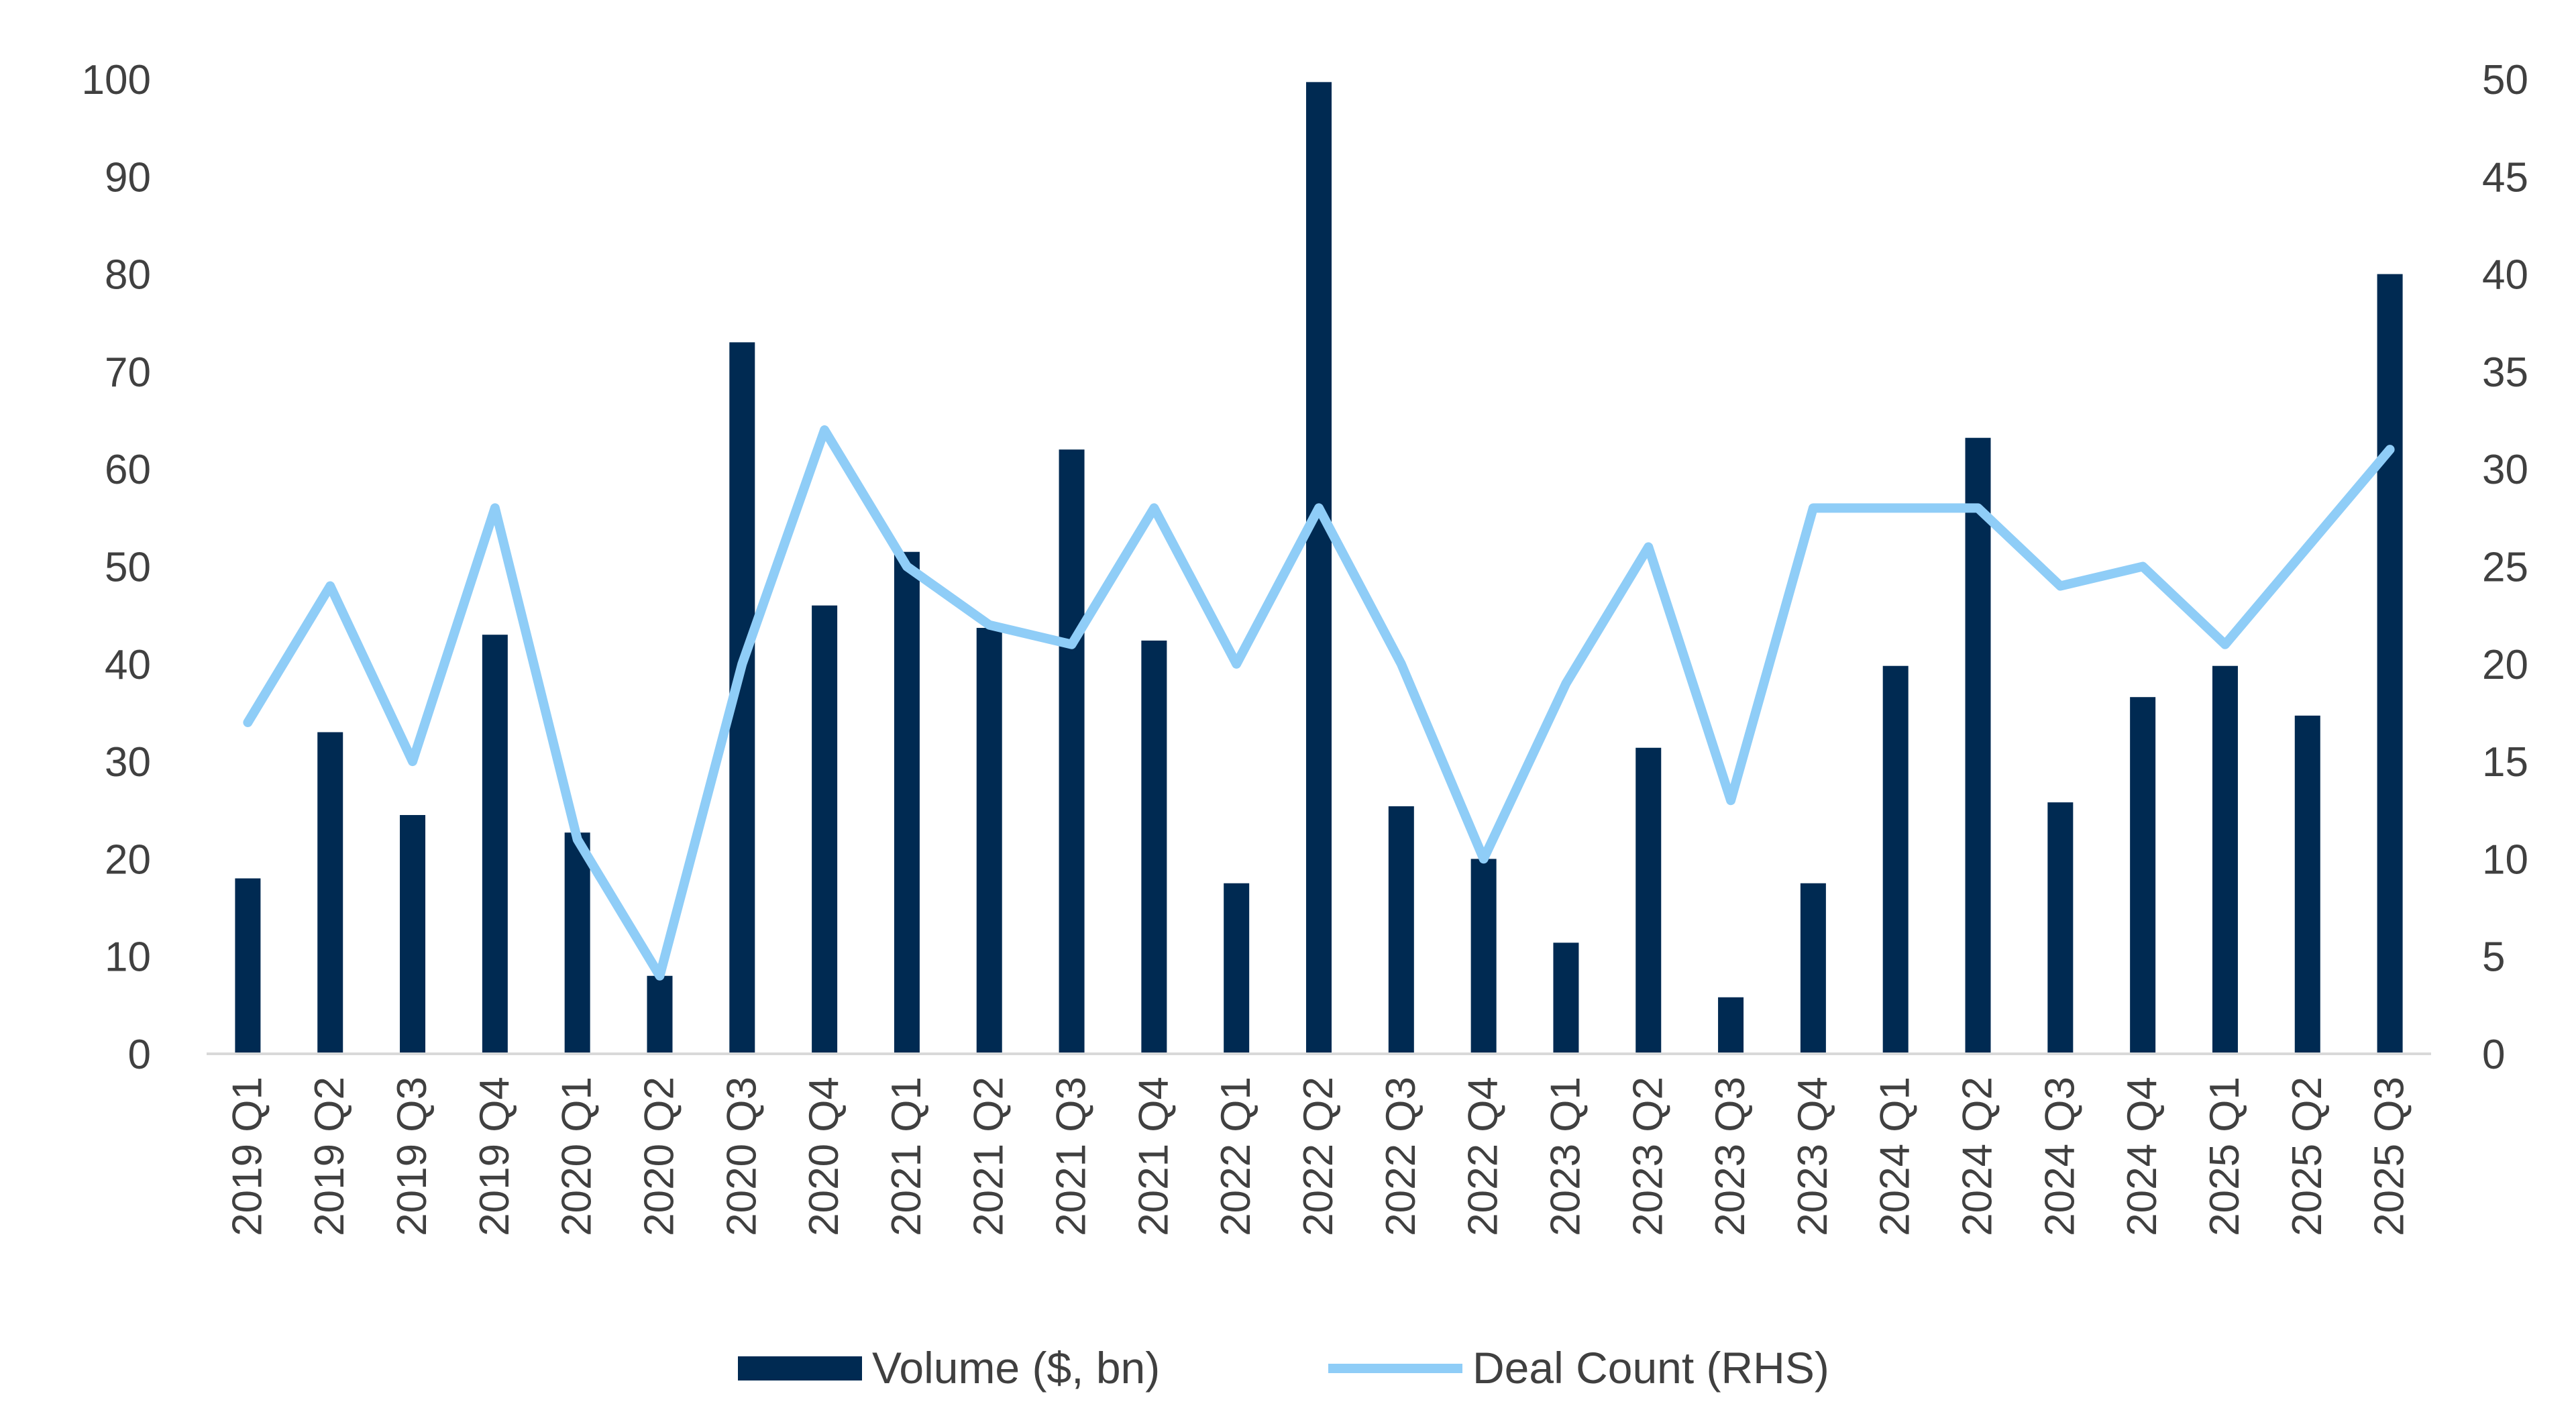 This screenshot has width=2576, height=1408. What do you see at coordinates (2505, 470) in the screenshot?
I see `right-tick-label: 30` at bounding box center [2505, 470].